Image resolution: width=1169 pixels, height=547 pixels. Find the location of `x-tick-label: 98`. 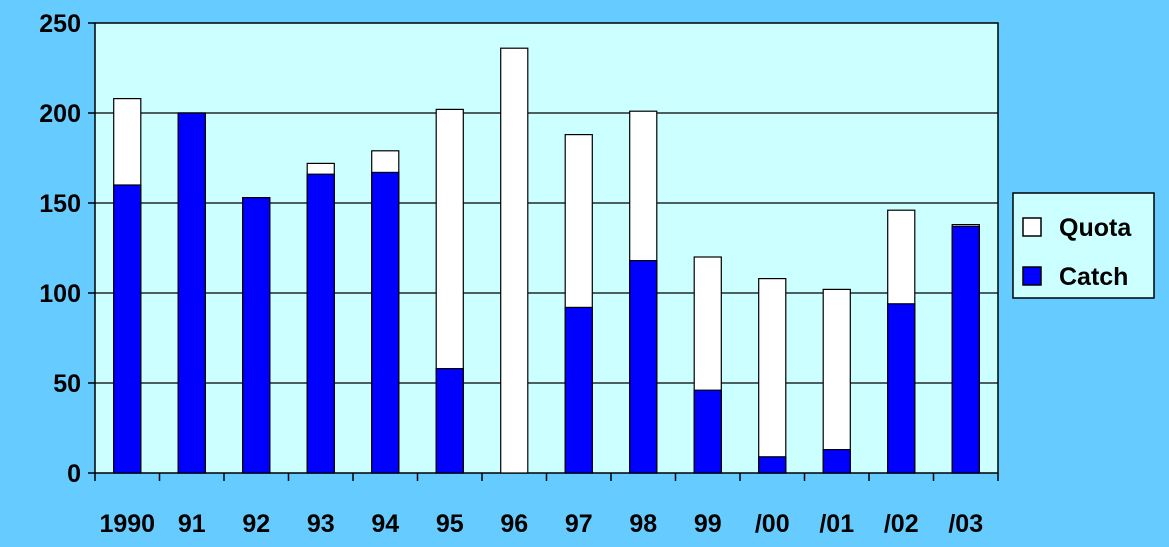

x-tick-label: 98 is located at coordinates (643, 524).